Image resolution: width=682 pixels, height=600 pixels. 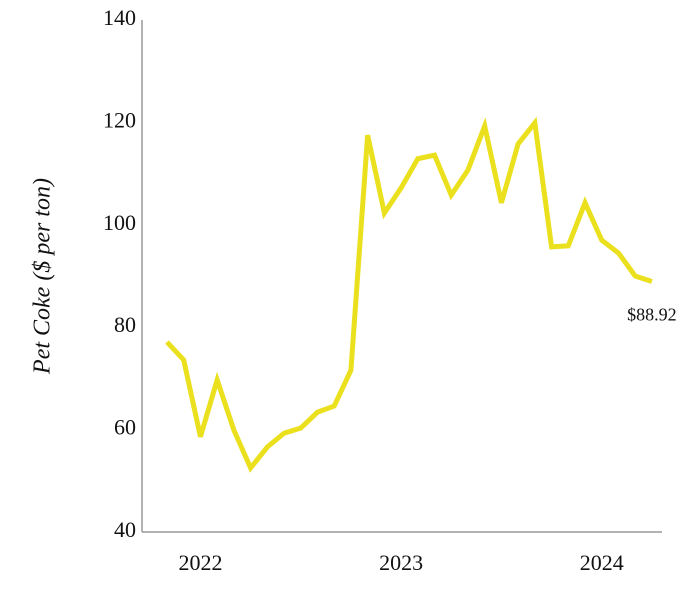 What do you see at coordinates (401, 562) in the screenshot?
I see `x-tick-label: 2023` at bounding box center [401, 562].